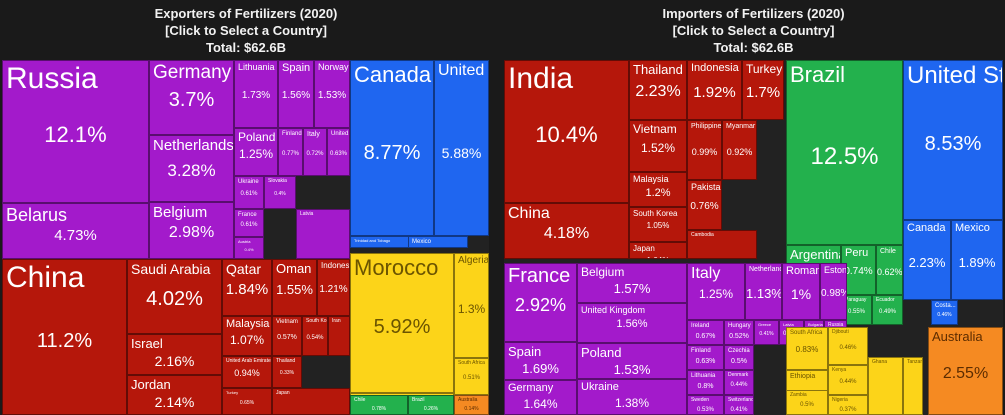 Image resolution: width=1005 pixels, height=415 pixels. What do you see at coordinates (379, 405) in the screenshot?
I see `treemap-cell-chile: Chile 0.78%` at bounding box center [379, 405].